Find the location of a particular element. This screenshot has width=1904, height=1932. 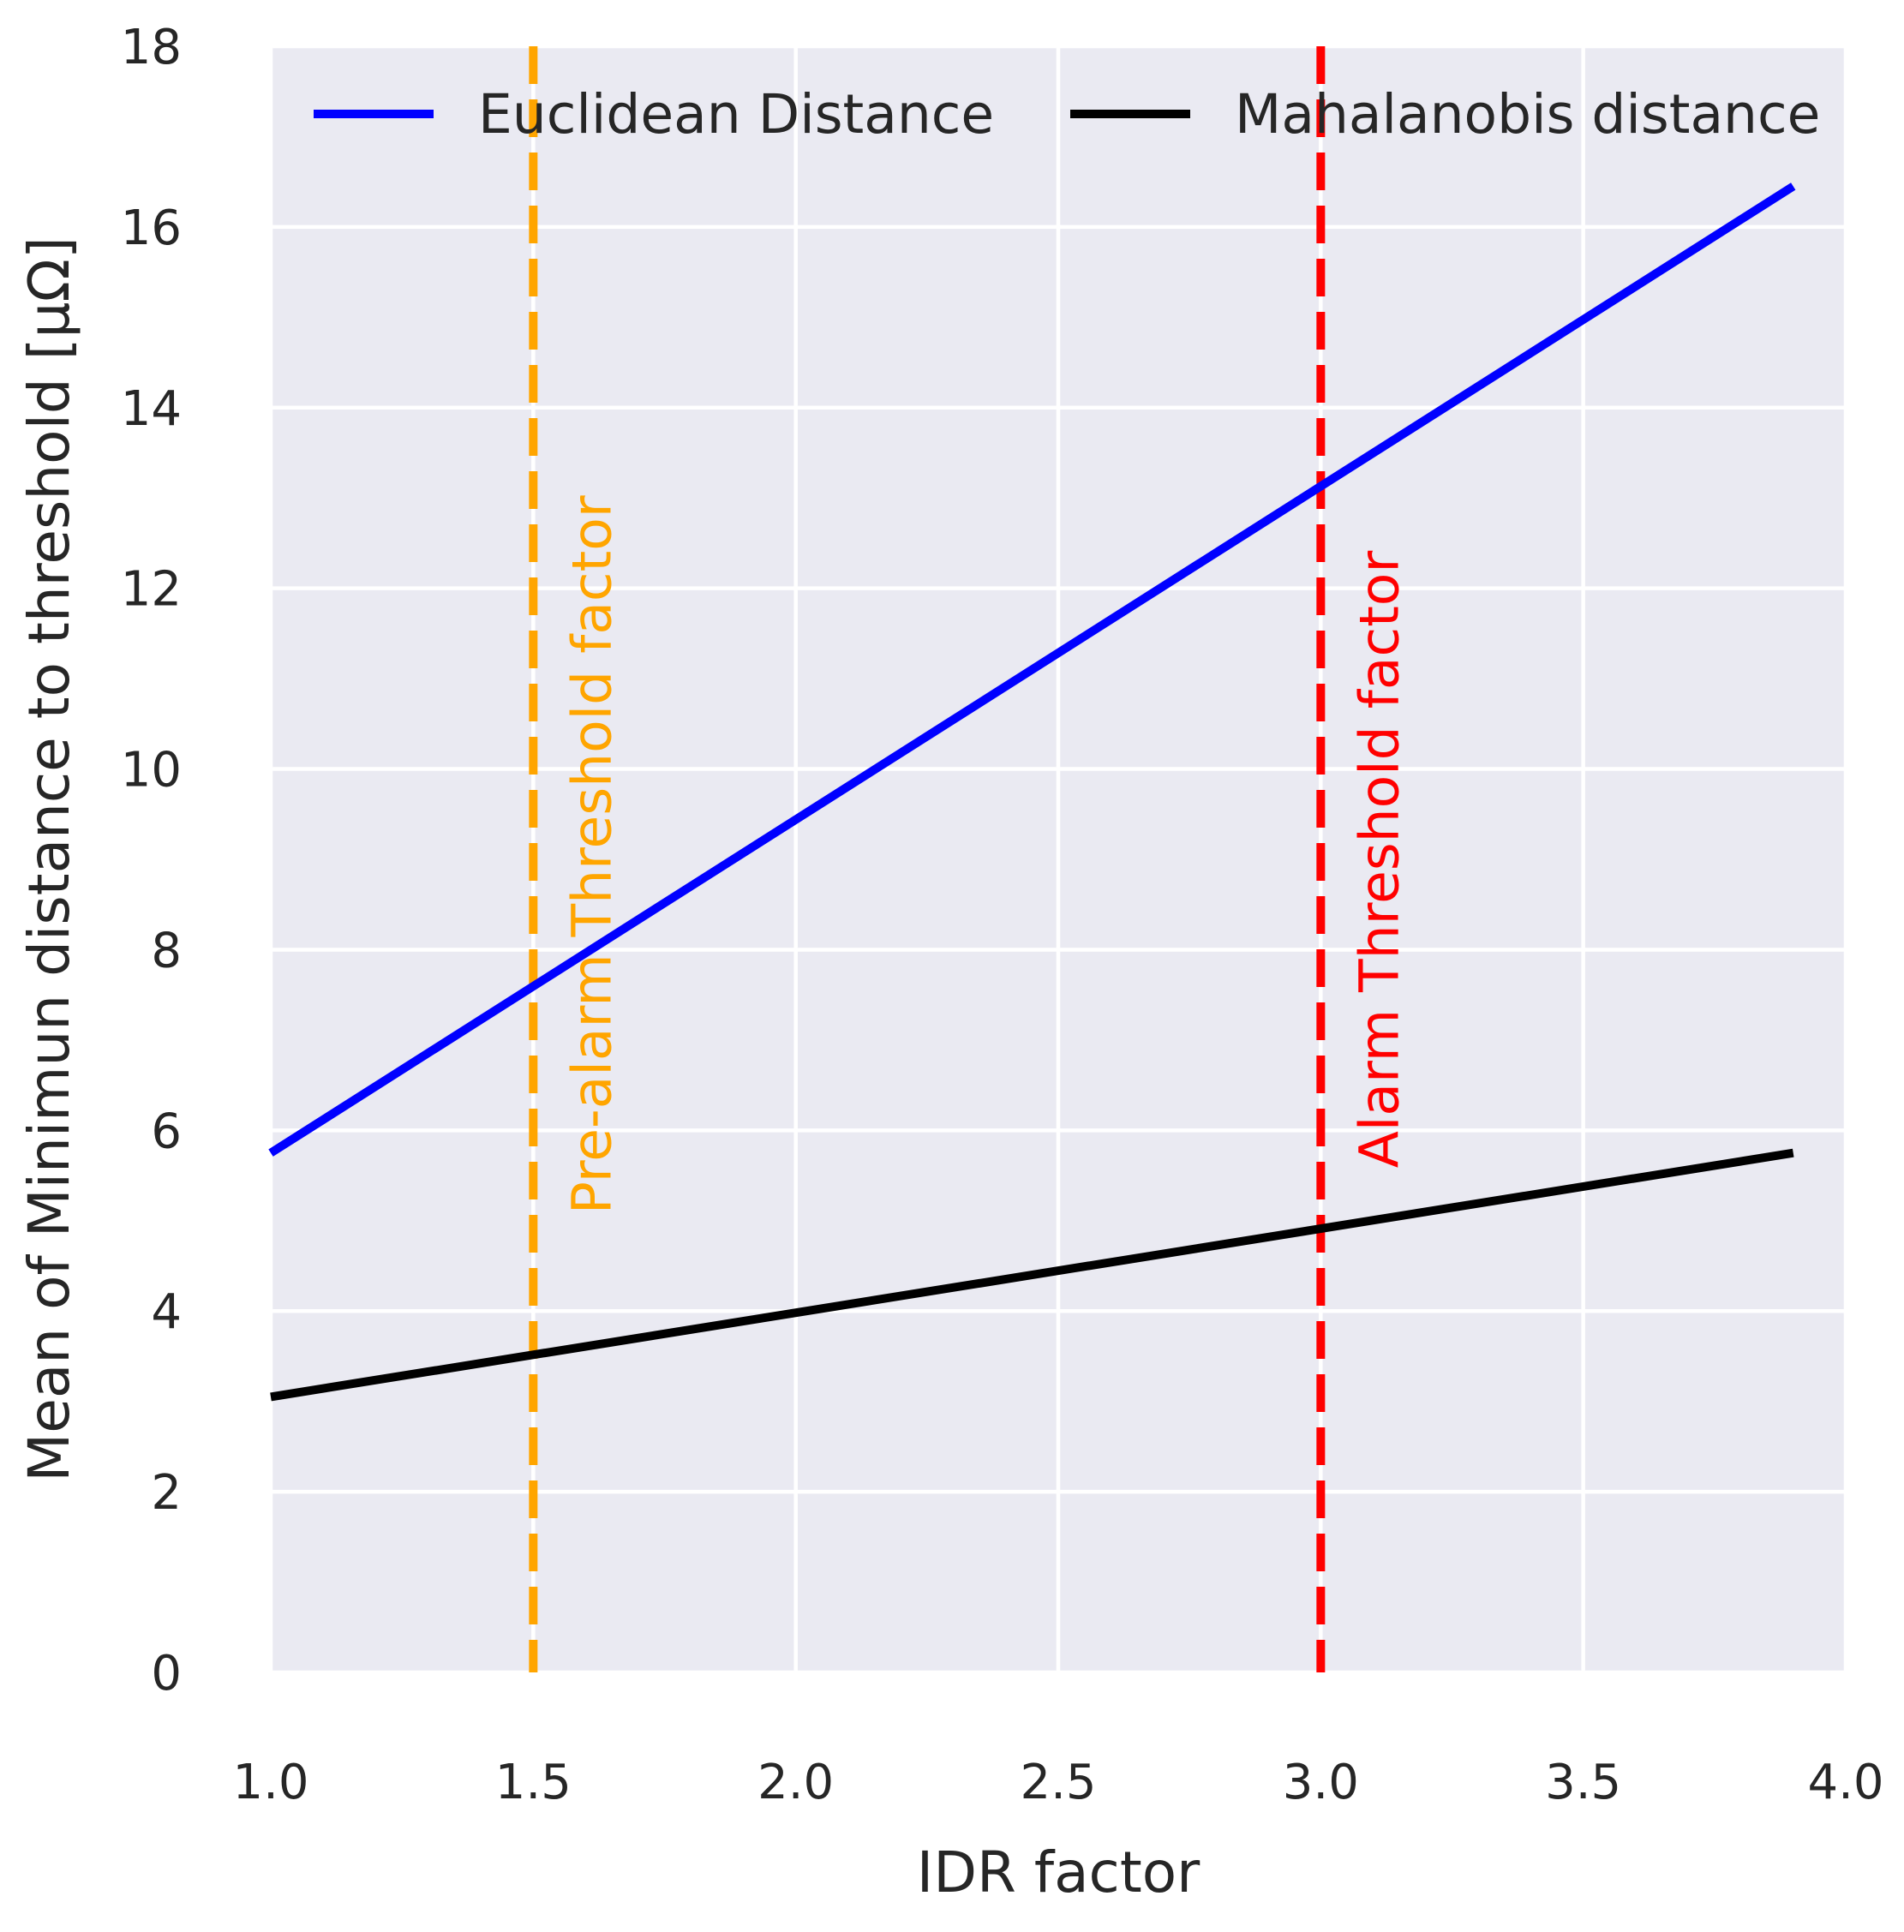

y-tick-label: 8 is located at coordinates (167, 951).